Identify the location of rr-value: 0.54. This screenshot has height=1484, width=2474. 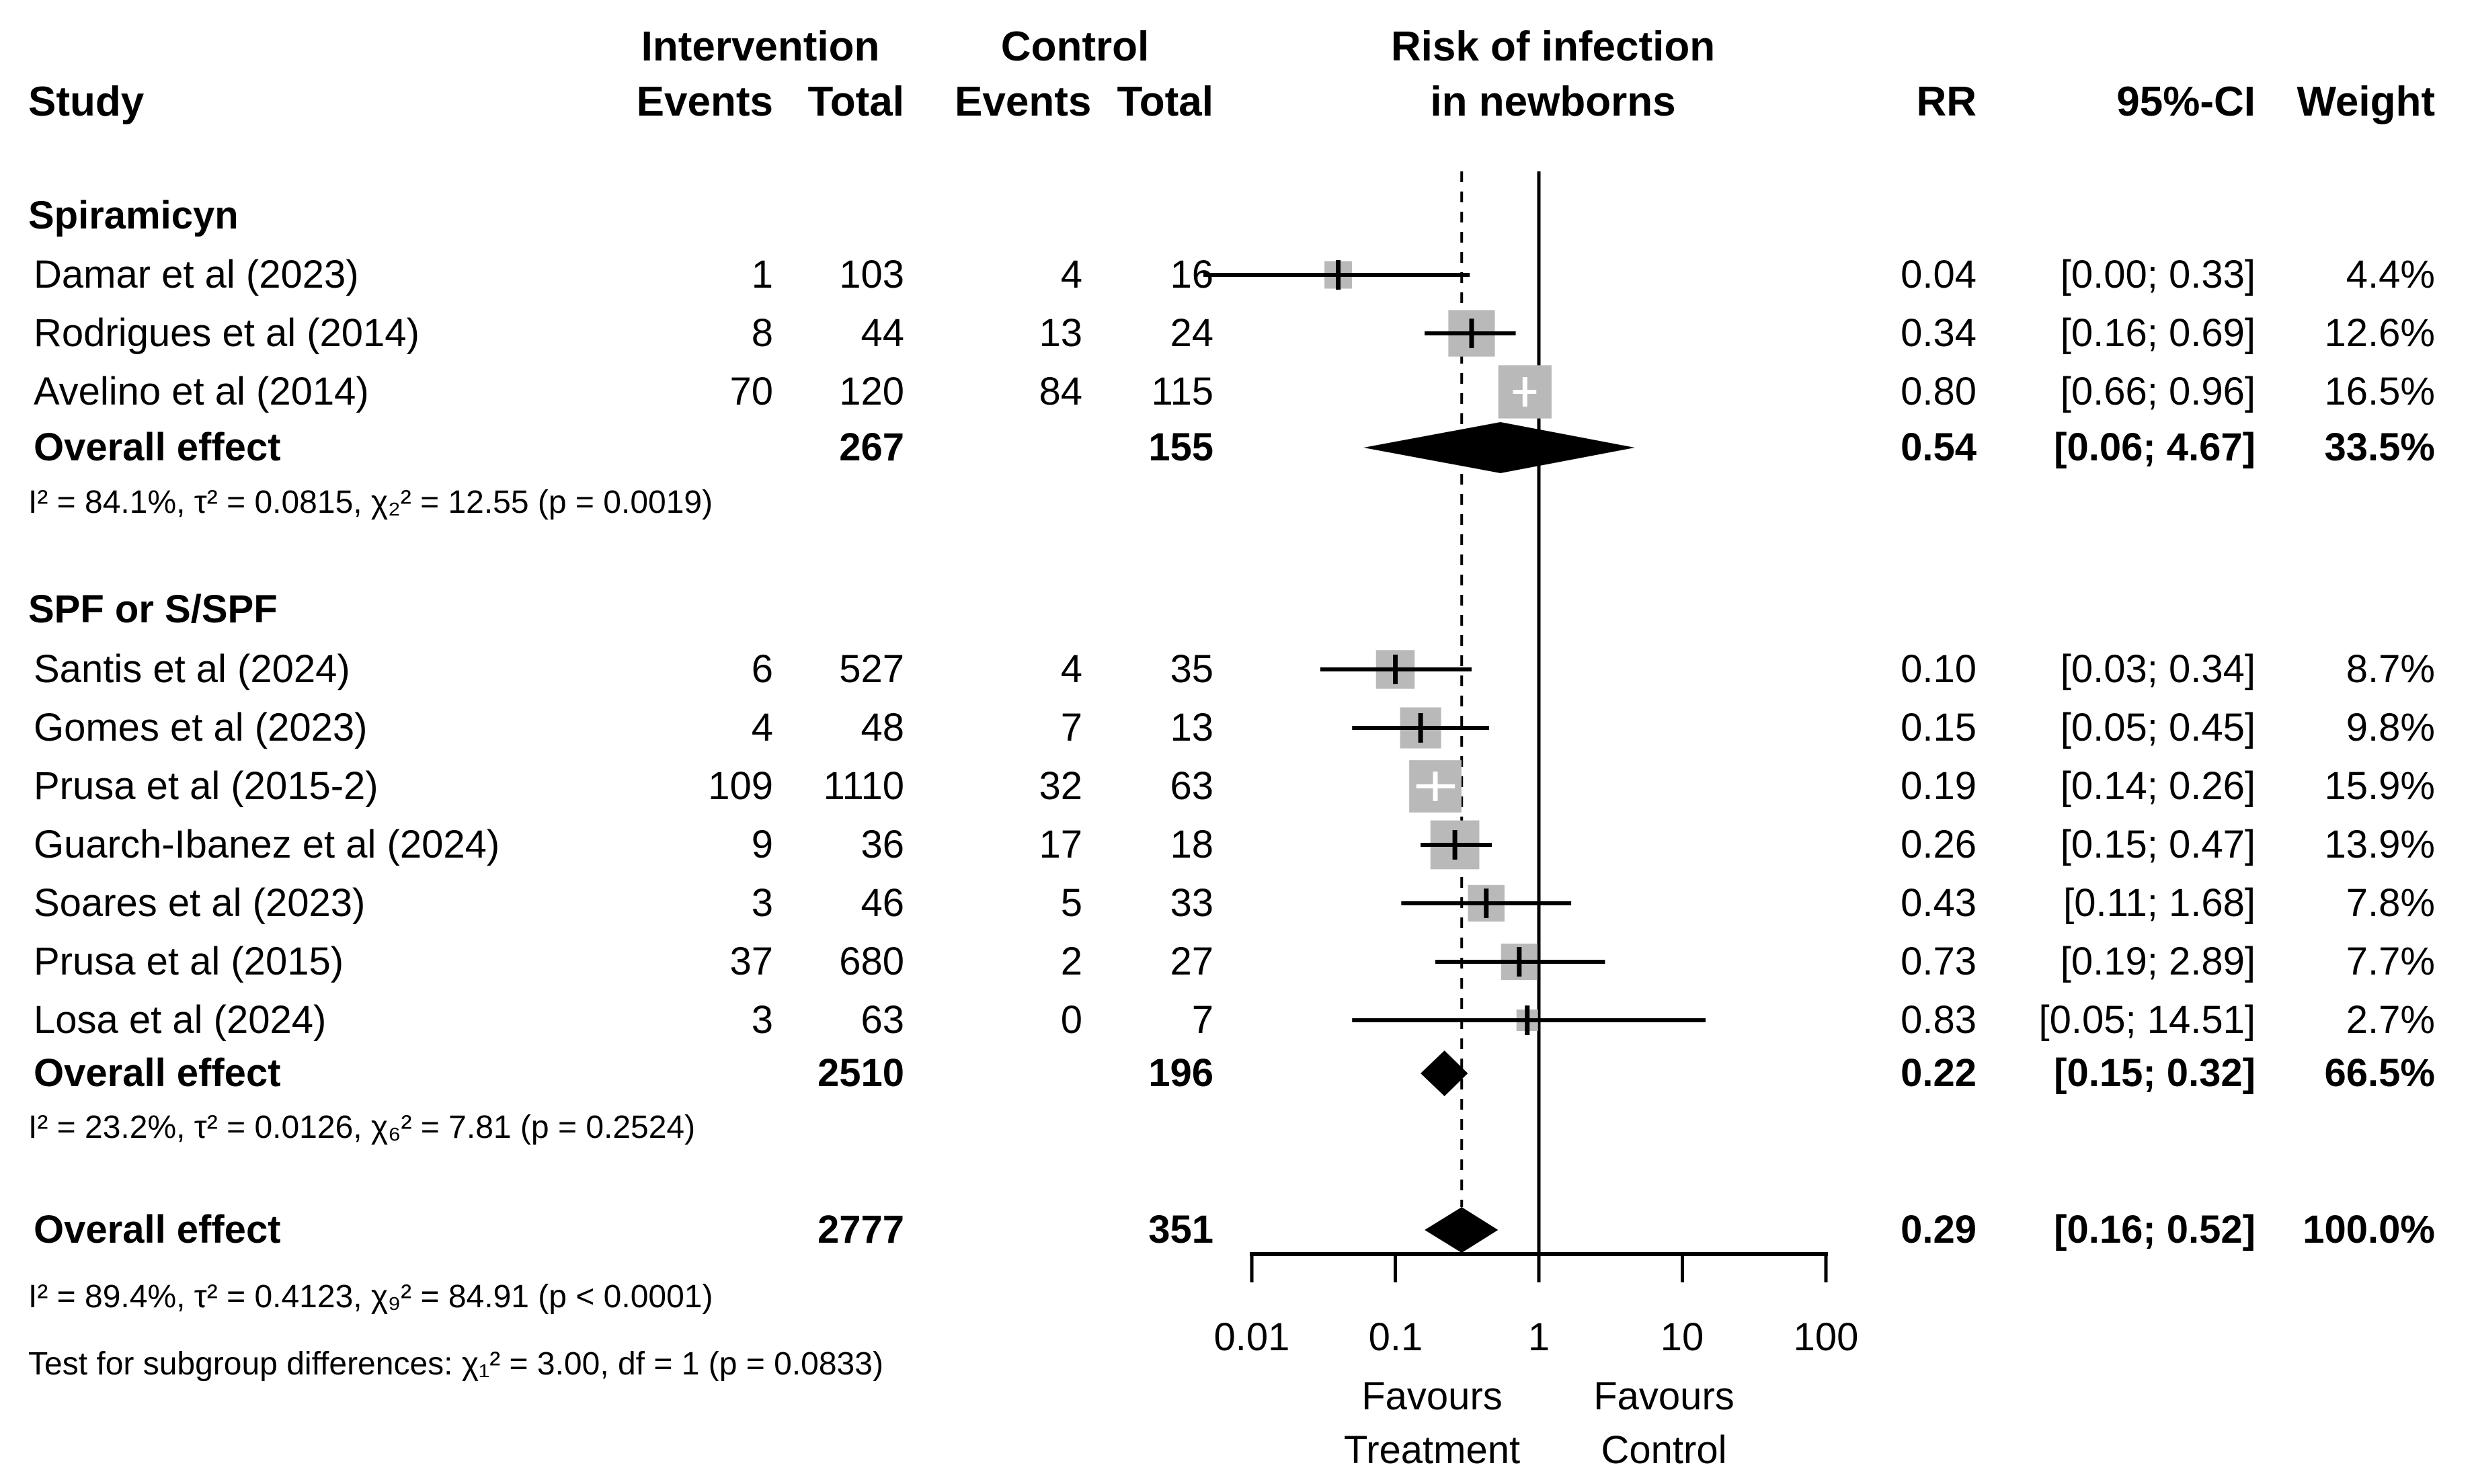
(1939, 447).